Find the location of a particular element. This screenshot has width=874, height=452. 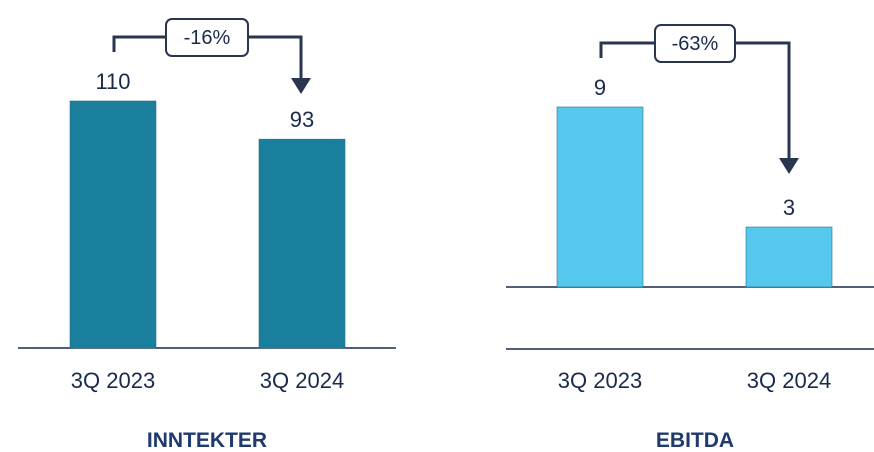

revenue-value-label-1: 110 is located at coordinates (112, 81).